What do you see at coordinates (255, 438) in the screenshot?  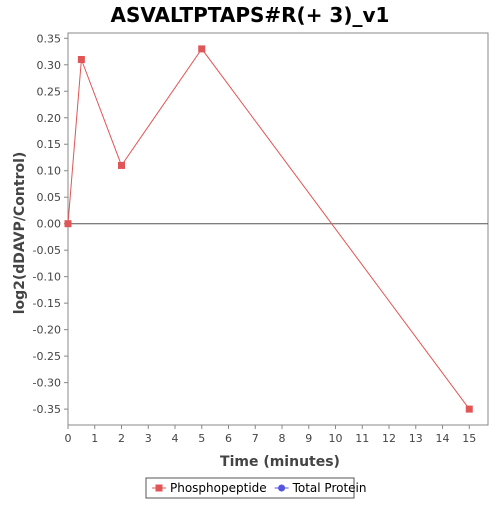 I see `x-tick-label: 7` at bounding box center [255, 438].